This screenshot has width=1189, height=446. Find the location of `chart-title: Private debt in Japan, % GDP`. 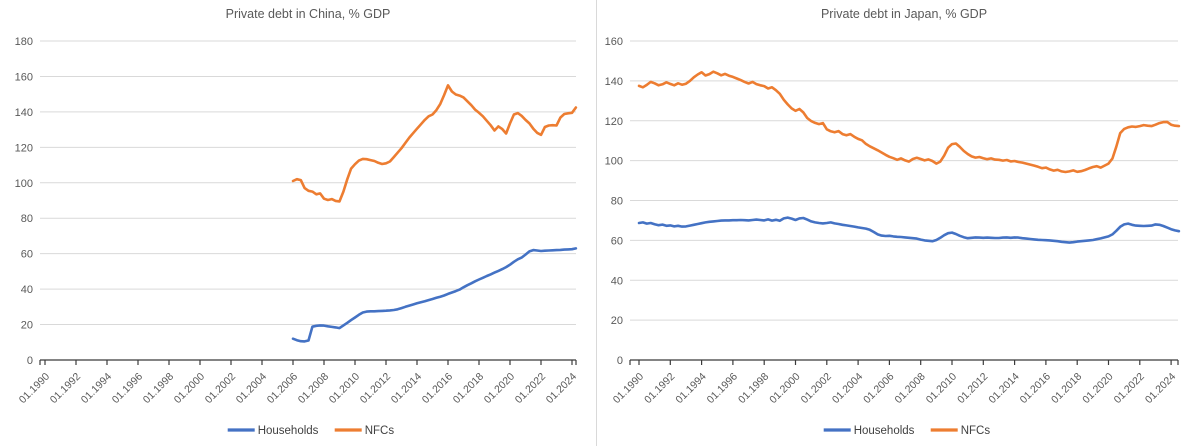

chart-title: Private debt in Japan, % GDP is located at coordinates (904, 14).